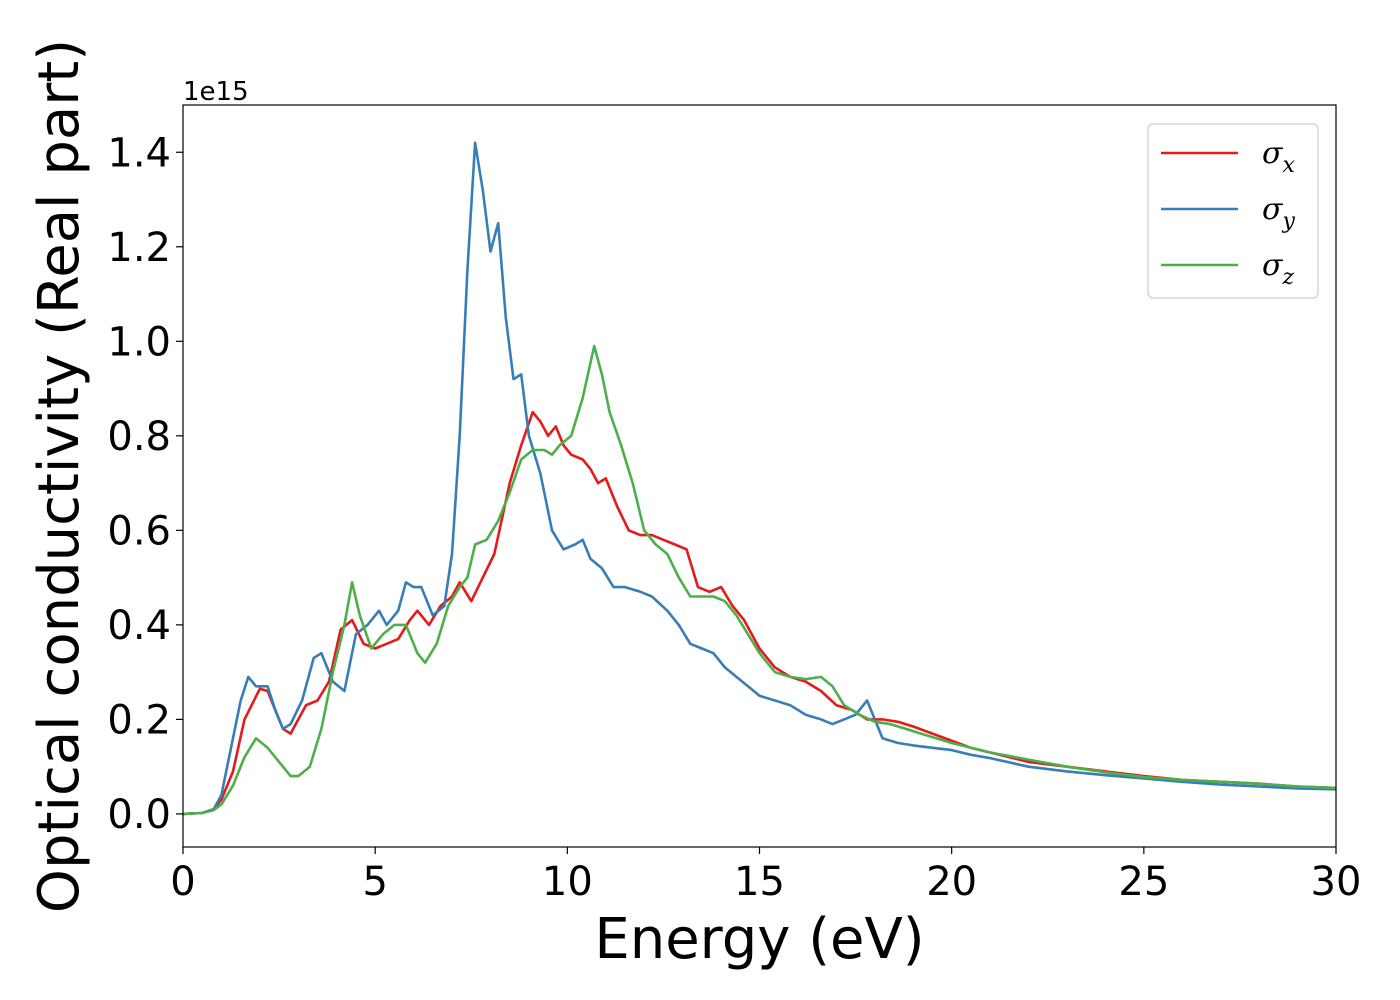  I want to click on legend-label-subscript: z, so click(1287, 277).